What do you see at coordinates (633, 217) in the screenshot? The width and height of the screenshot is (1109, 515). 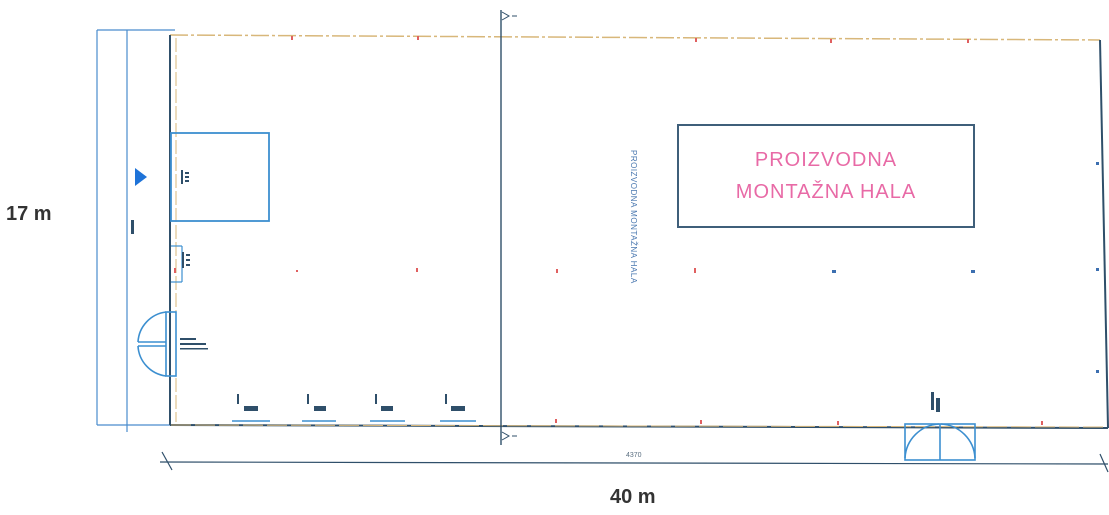 I see `hall-vertical-label: PROIZVODNA MONTAŽNA HALA` at bounding box center [633, 217].